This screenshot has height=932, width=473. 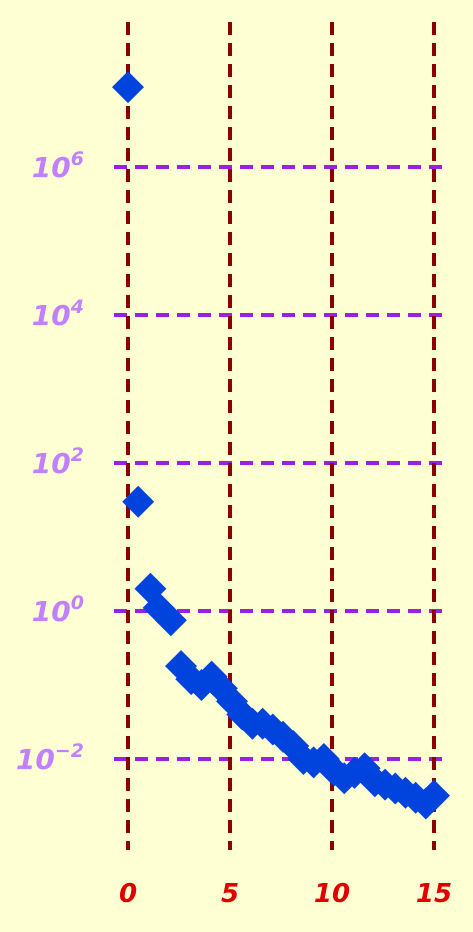 I want to click on y-tick-label-exponent: 0, so click(x=77, y=603).